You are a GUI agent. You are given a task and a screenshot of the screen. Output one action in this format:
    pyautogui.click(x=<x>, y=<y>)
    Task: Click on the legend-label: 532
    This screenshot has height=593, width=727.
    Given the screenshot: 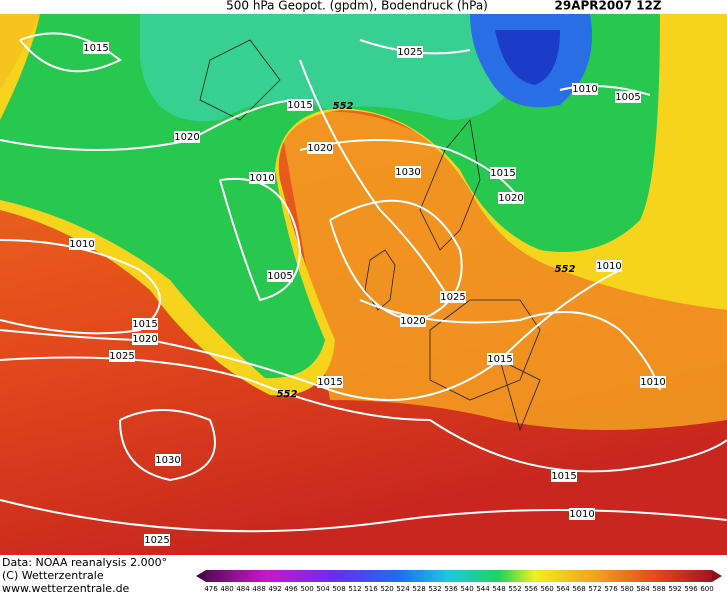 What is the action you would take?
    pyautogui.click(x=434, y=589)
    